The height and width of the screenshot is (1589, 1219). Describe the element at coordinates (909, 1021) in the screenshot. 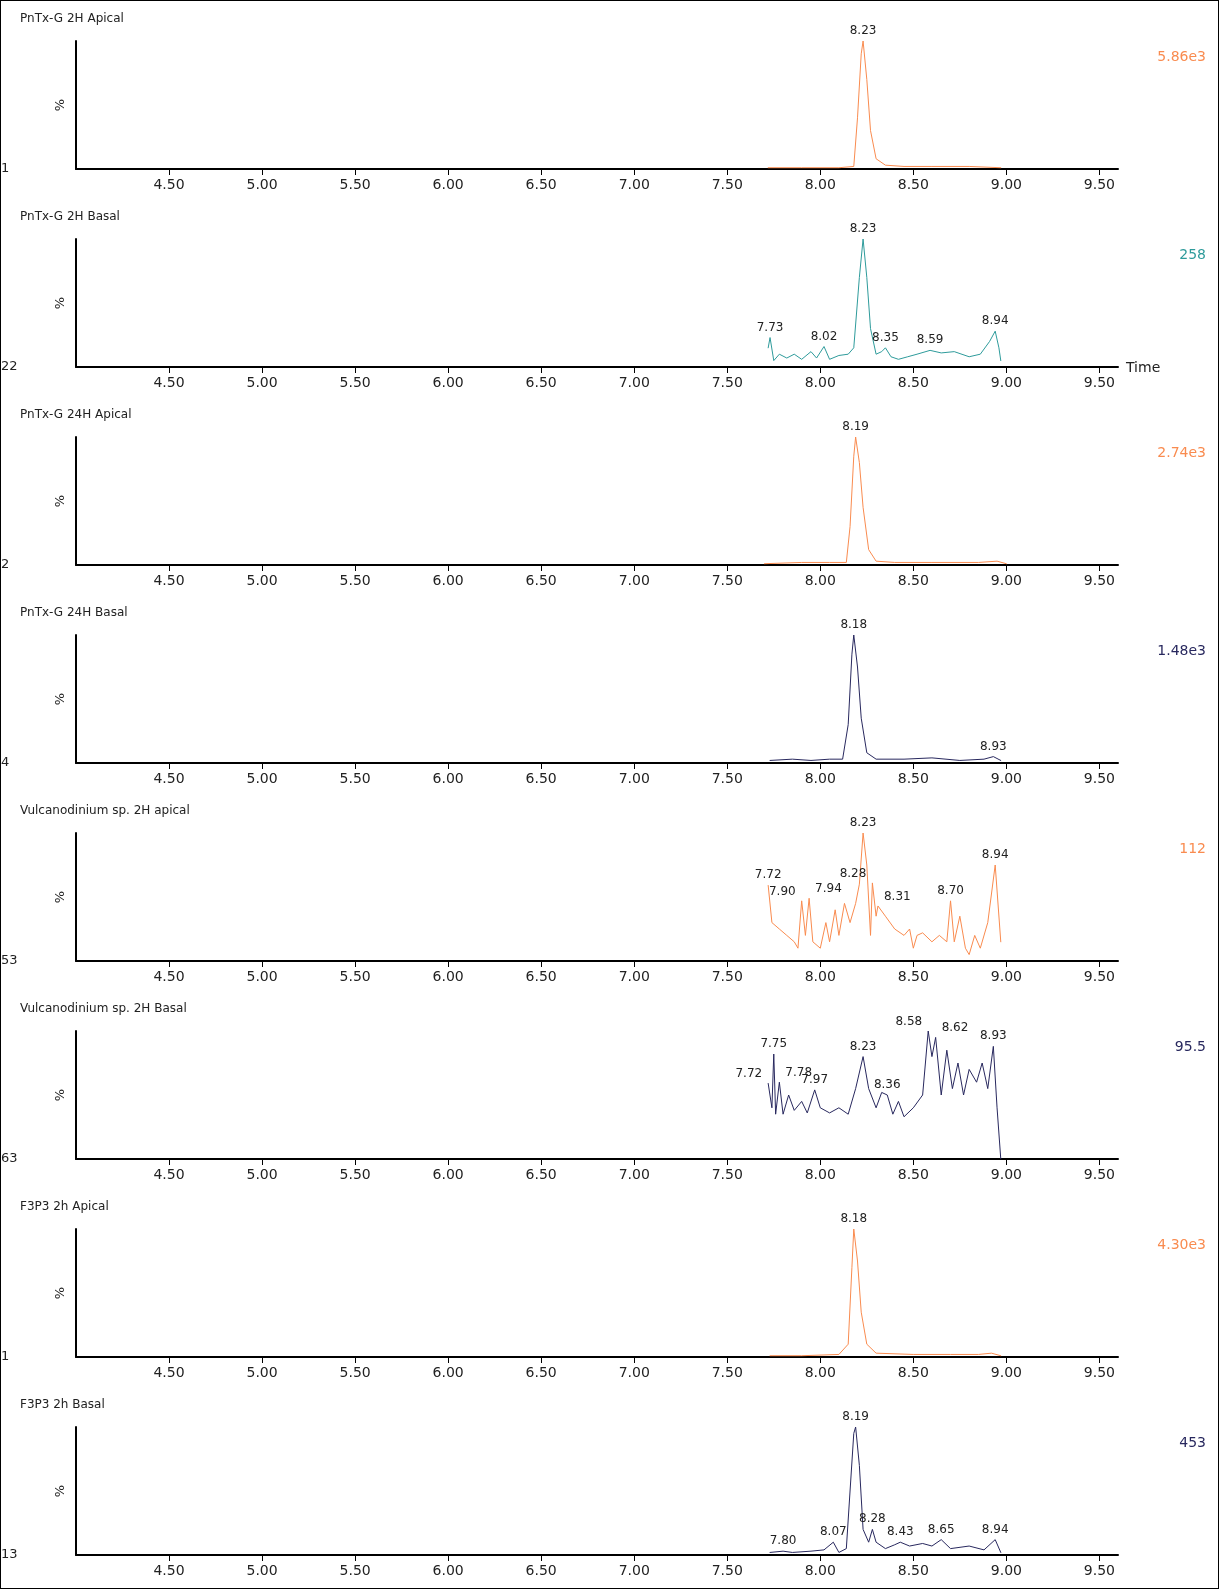

I see `annotation: 8.58` at that location.